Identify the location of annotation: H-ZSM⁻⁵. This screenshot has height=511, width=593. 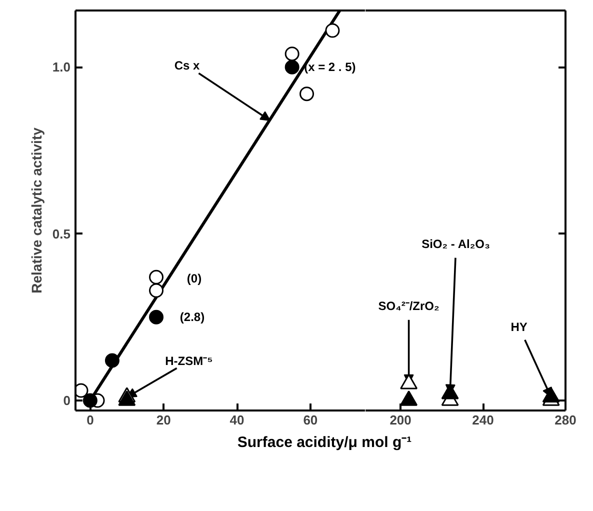
(189, 361).